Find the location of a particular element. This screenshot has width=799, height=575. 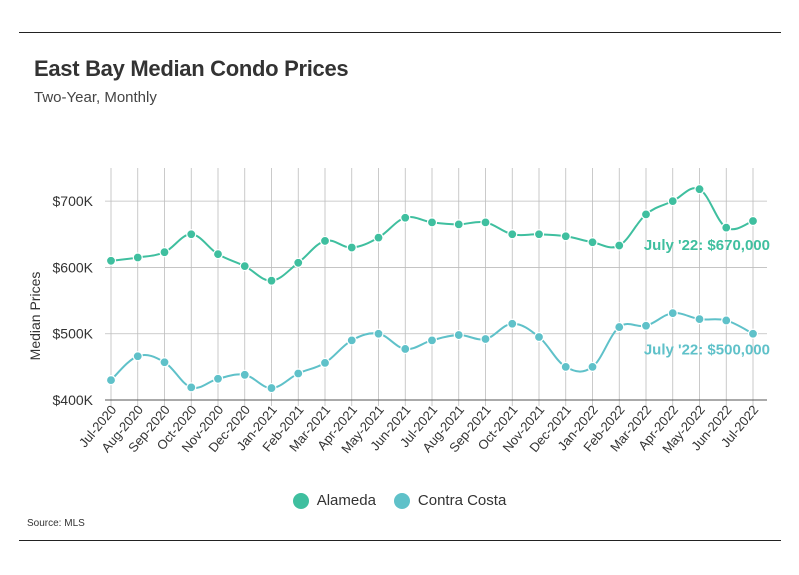

y-tick-label: $500K is located at coordinates (73, 334).